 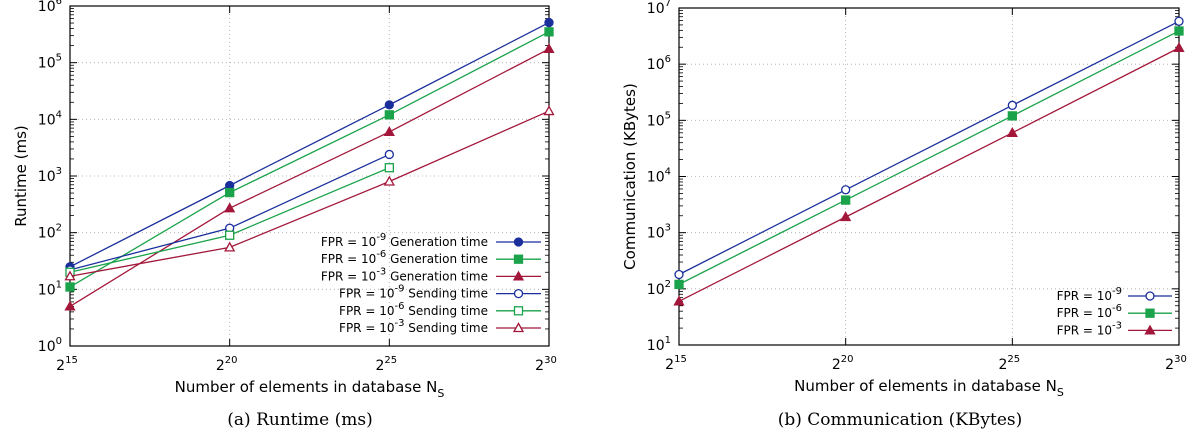 I want to click on legend-entry-label: FPR = 10-6 Generation time, so click(x=404, y=257).